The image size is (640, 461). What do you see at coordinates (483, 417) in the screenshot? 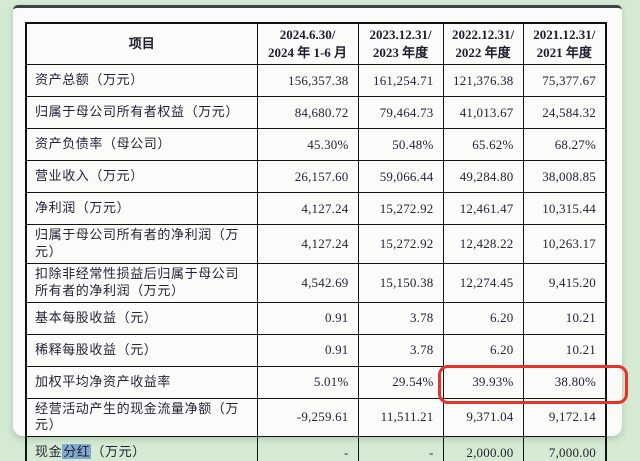
I see `row-value: 9,371.04` at bounding box center [483, 417].